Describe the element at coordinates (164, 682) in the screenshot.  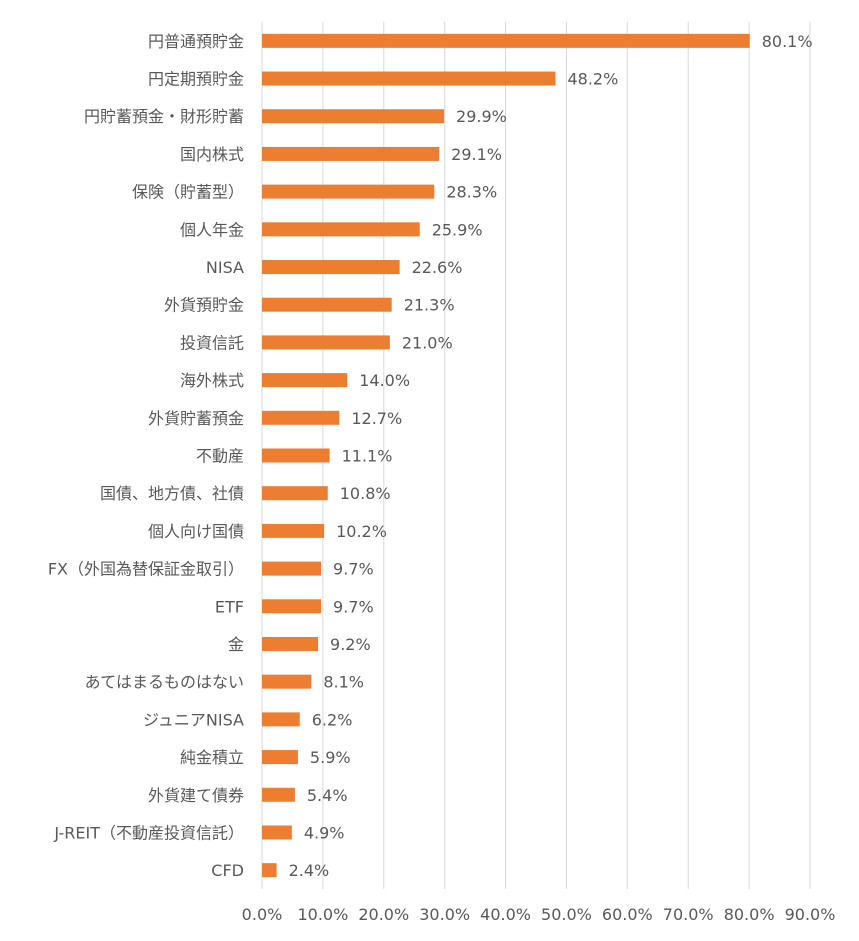
I see `category-label: あてはまるものはない` at that location.